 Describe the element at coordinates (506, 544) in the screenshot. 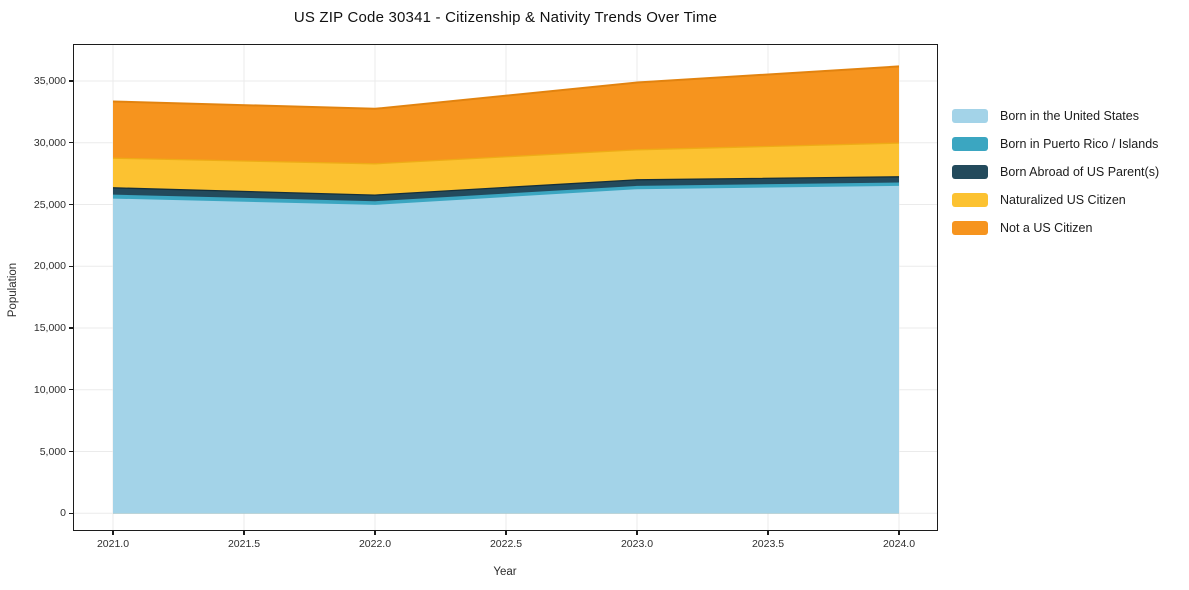

I see `x-tick-label: 2022.5` at that location.